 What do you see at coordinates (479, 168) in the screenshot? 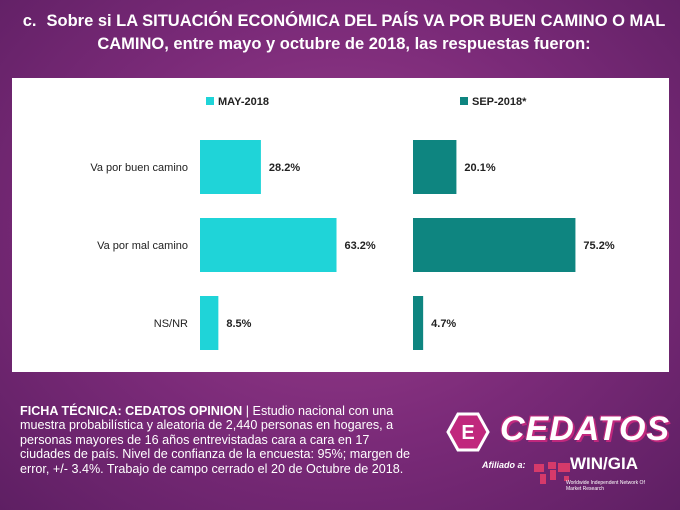
I see `data-label: 20.1%` at bounding box center [479, 168].